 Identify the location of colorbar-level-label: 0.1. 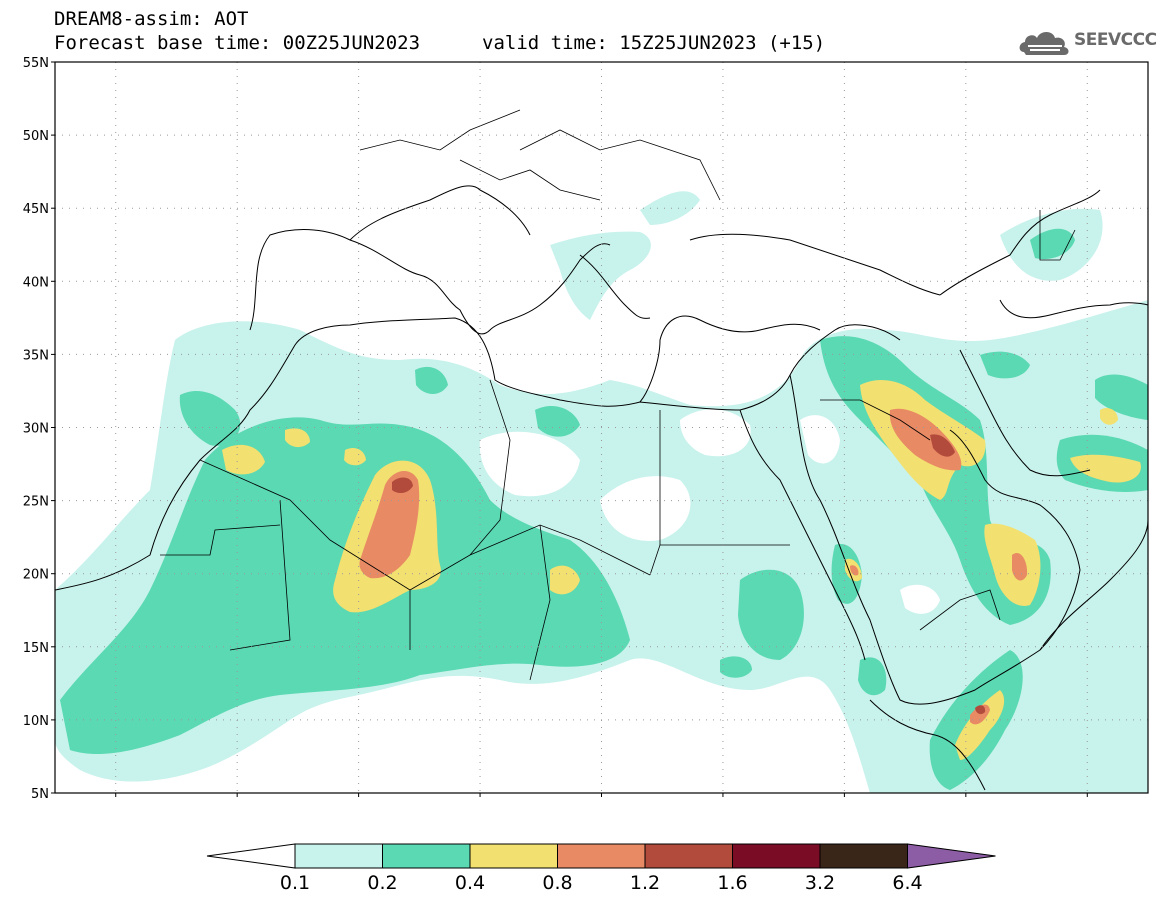
(295, 883).